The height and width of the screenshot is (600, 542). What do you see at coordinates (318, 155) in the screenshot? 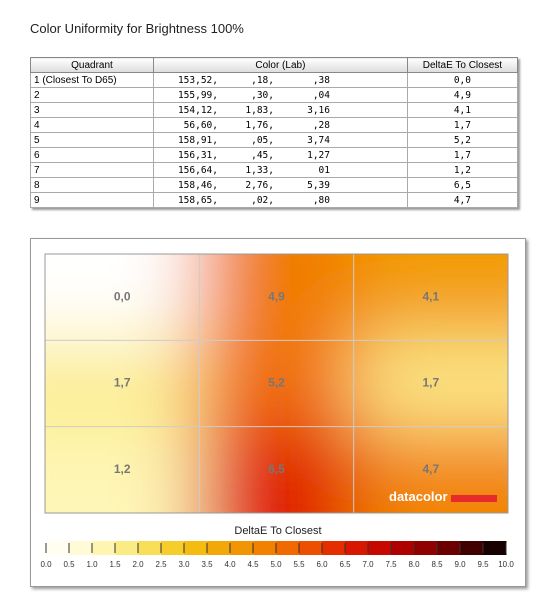
I see `lab-component: 1,27` at bounding box center [318, 155].